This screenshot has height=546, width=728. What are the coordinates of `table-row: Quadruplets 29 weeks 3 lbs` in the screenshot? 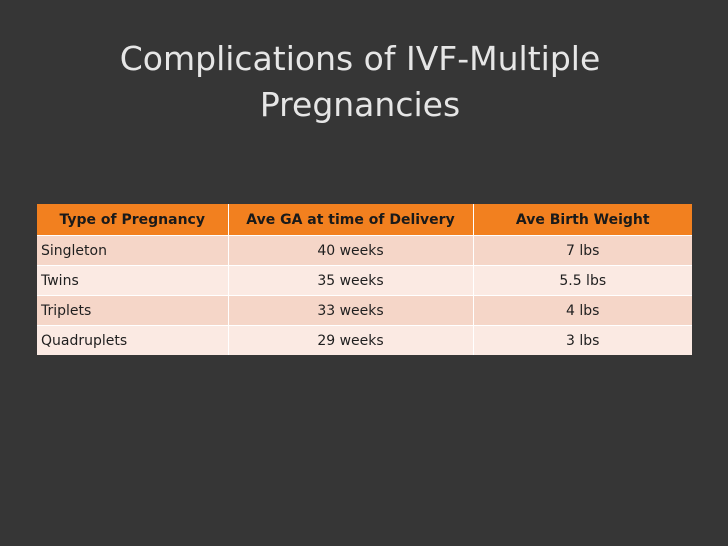 It's located at (364, 340).